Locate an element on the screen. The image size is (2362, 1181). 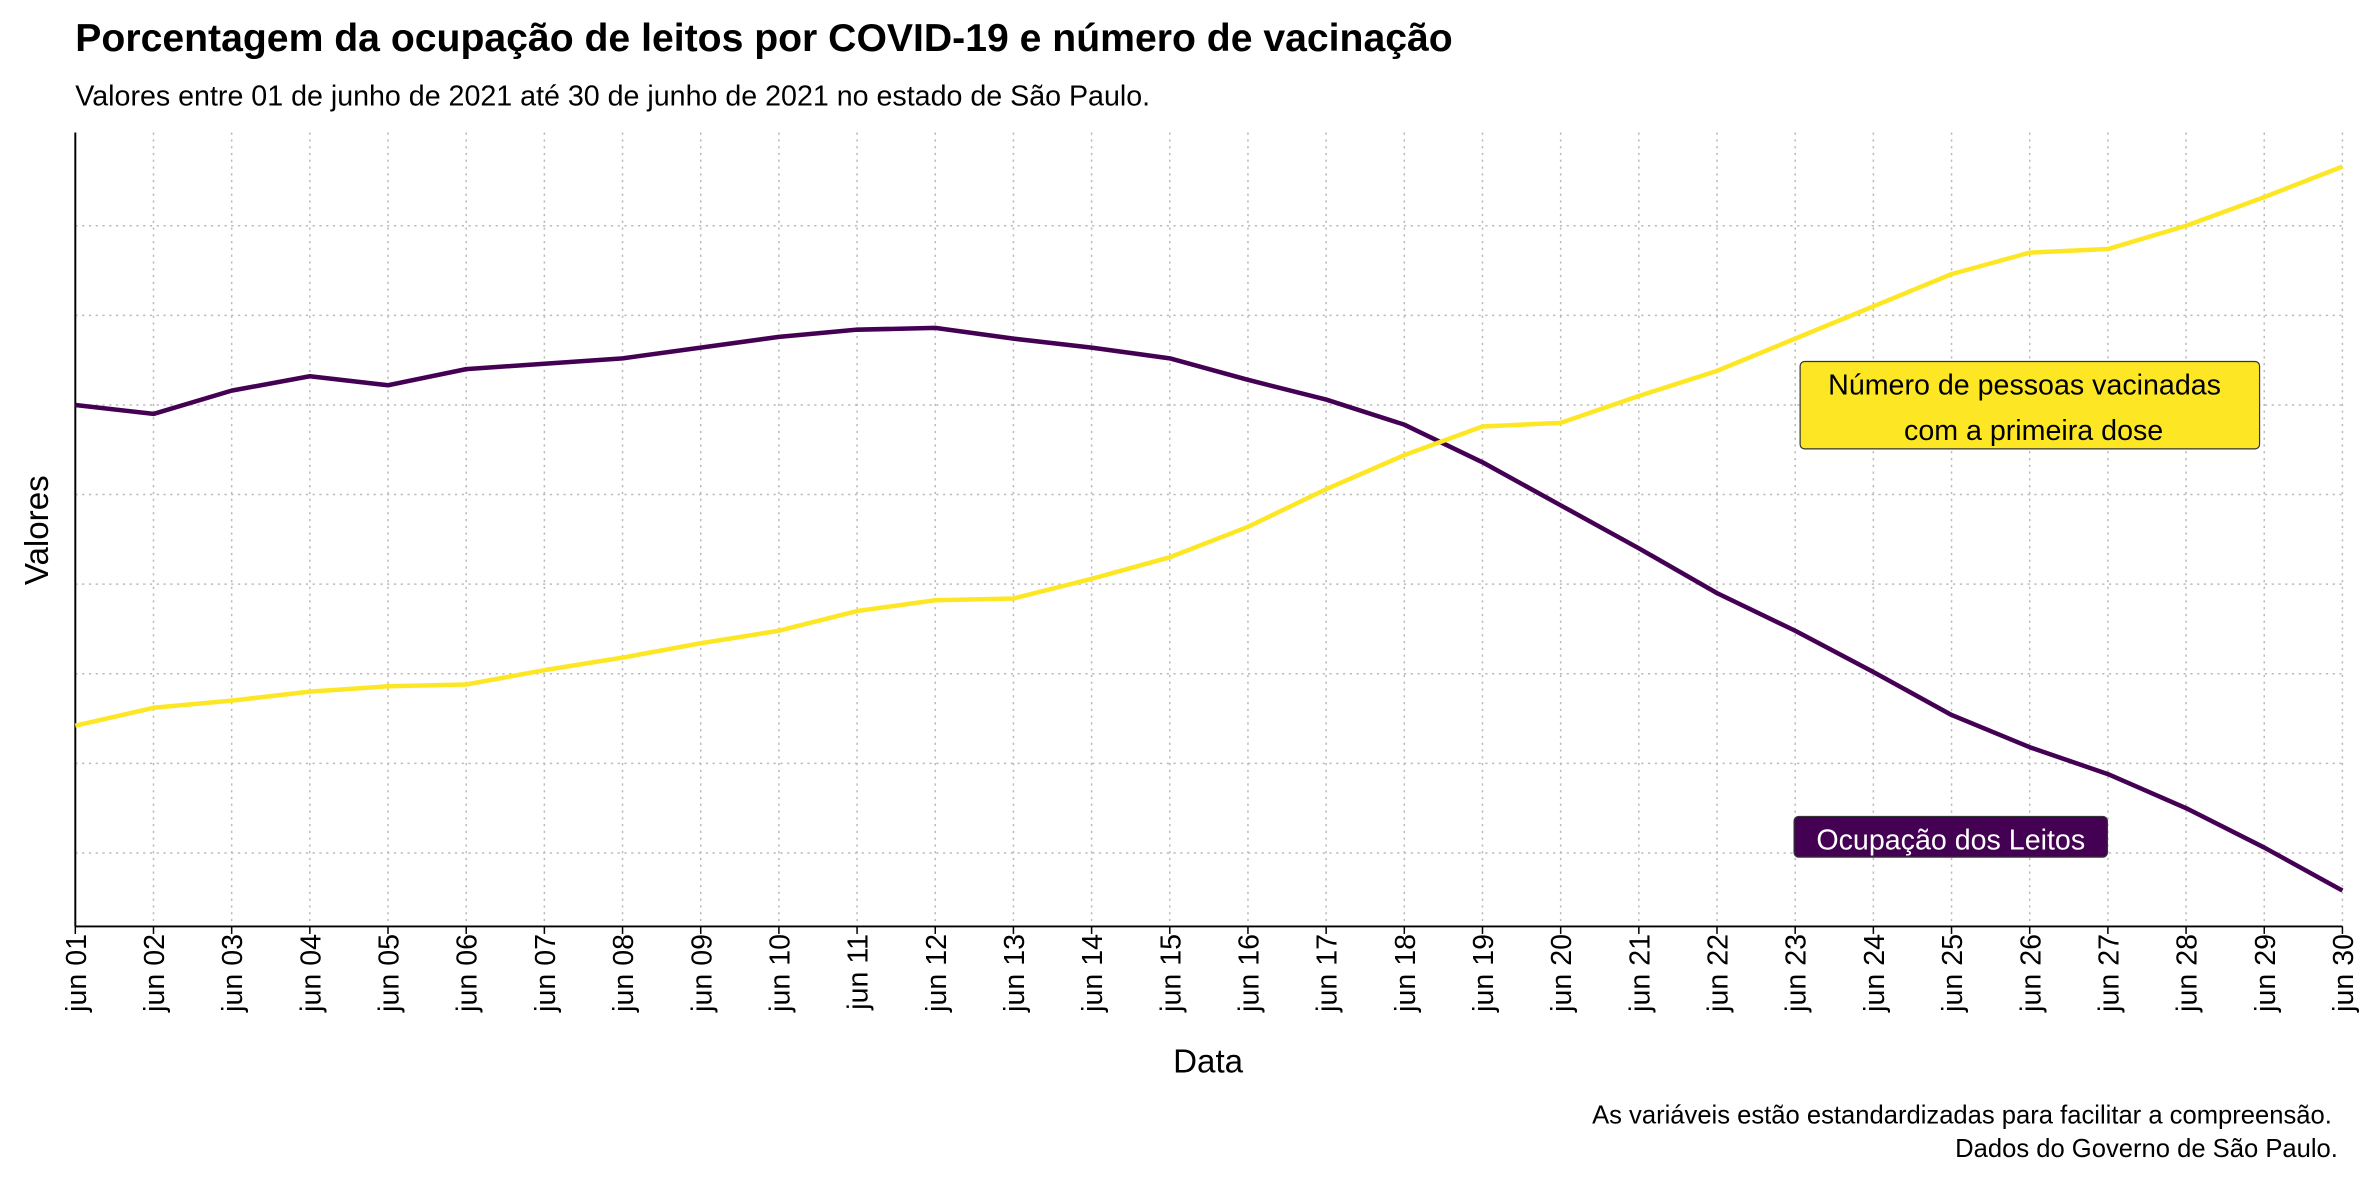
x-tick-label: jun 02 is located at coordinates (155, 973).